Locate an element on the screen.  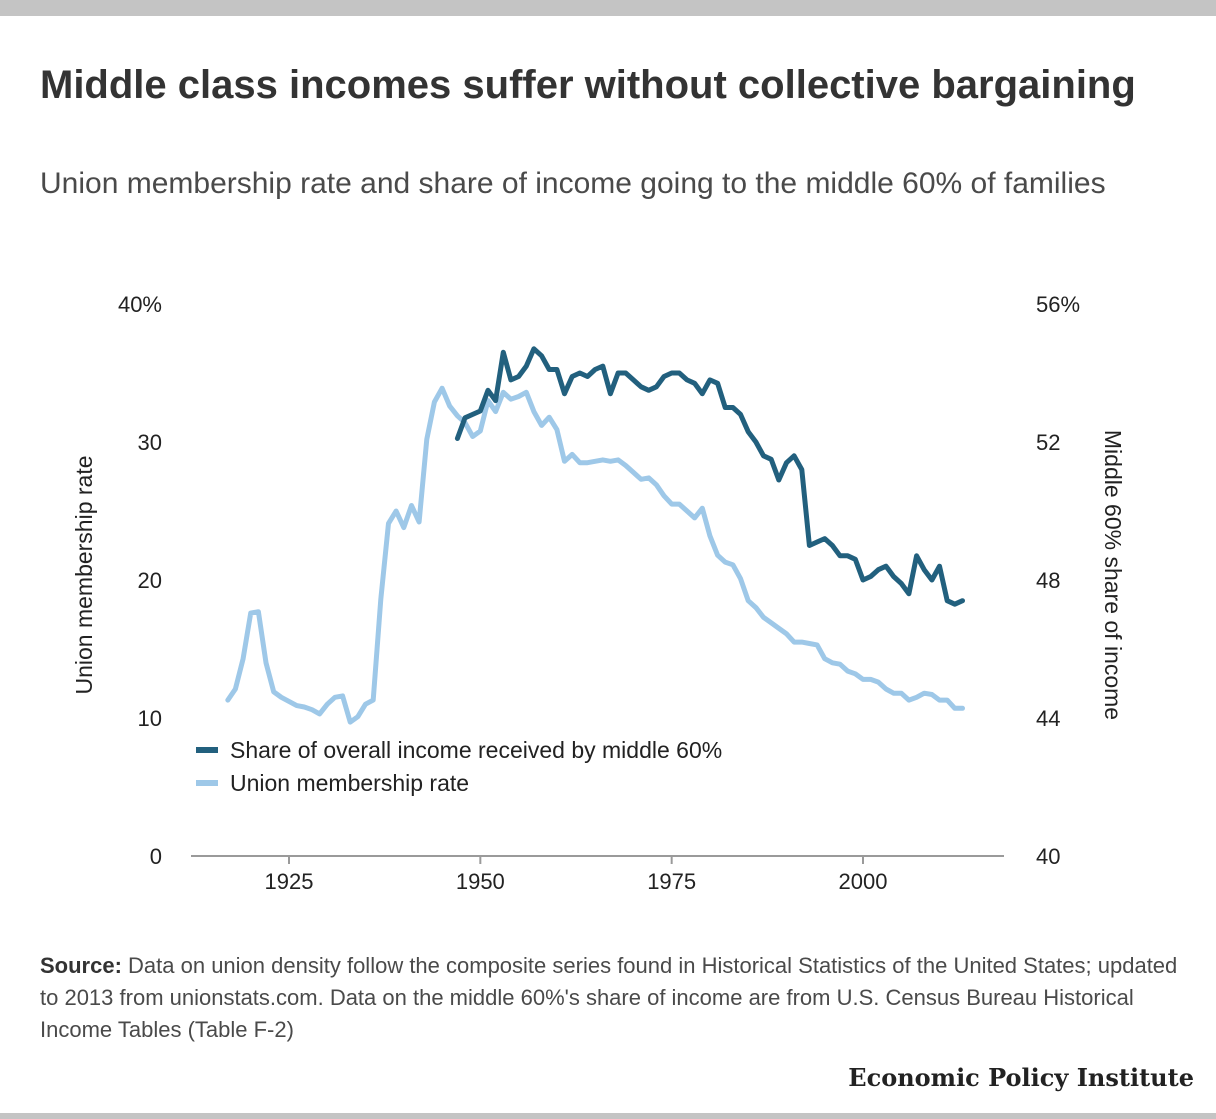
right-tick-label: 40 is located at coordinates (1048, 856).